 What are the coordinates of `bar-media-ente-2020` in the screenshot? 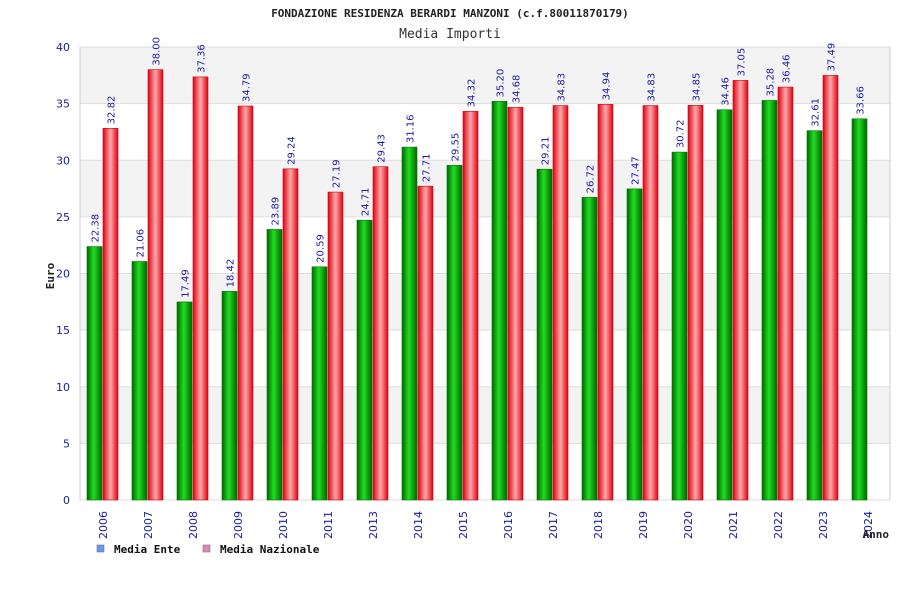 It's located at (679, 326).